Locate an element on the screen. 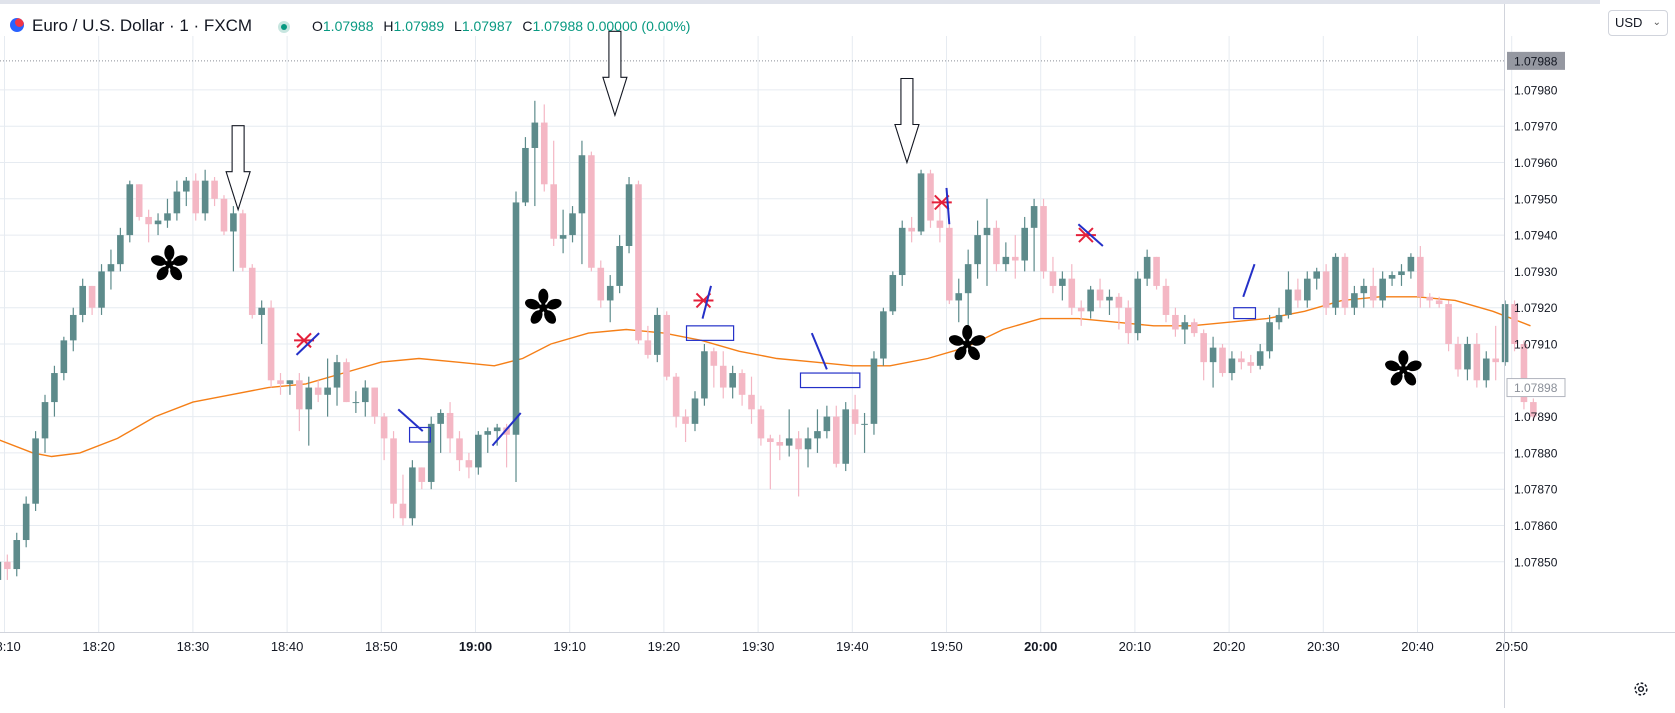 The image size is (1675, 713). market-status-icon is located at coordinates (284, 27).